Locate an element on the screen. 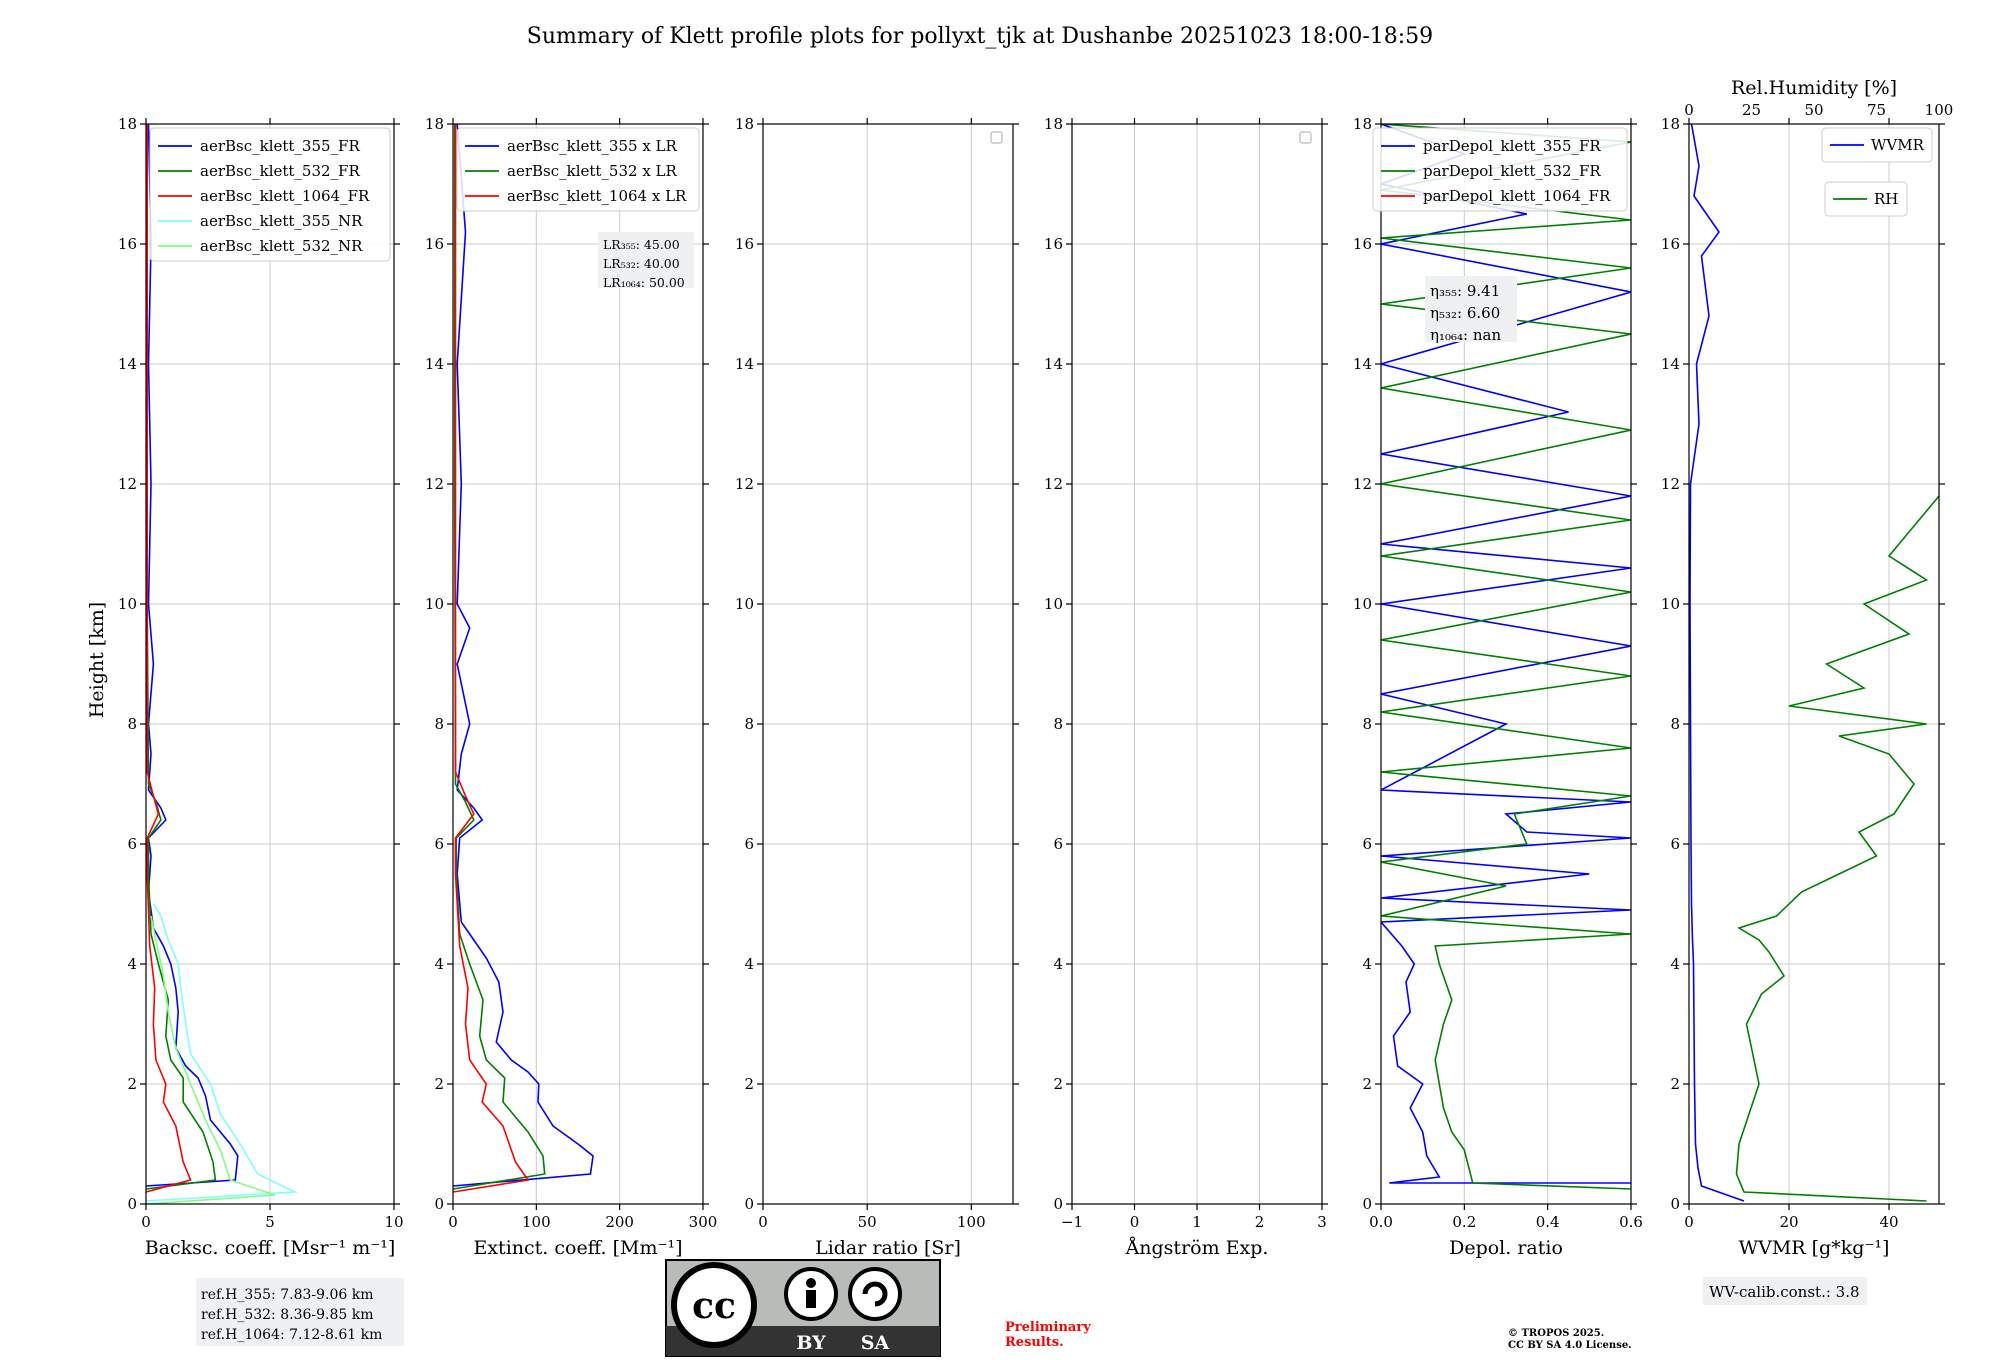 The image size is (2000, 1360). preliminary-line-2: Results. is located at coordinates (1034, 1342).